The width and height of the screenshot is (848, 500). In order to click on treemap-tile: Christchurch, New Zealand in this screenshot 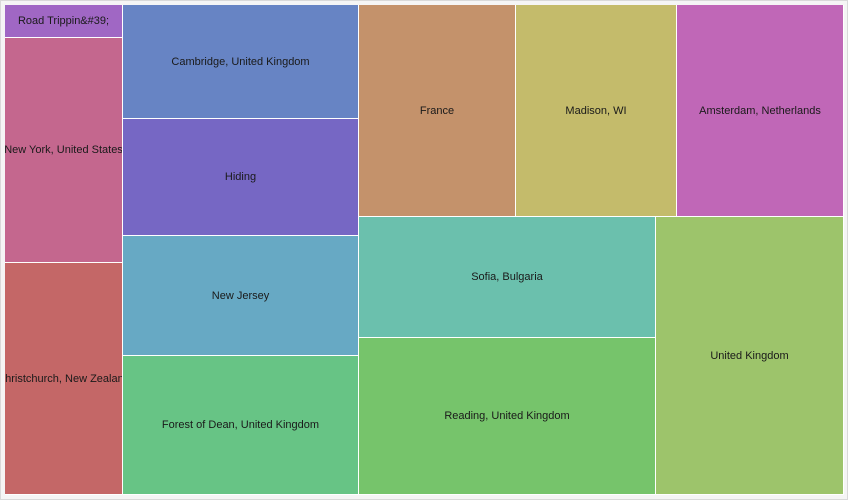, I will do `click(64, 379)`.